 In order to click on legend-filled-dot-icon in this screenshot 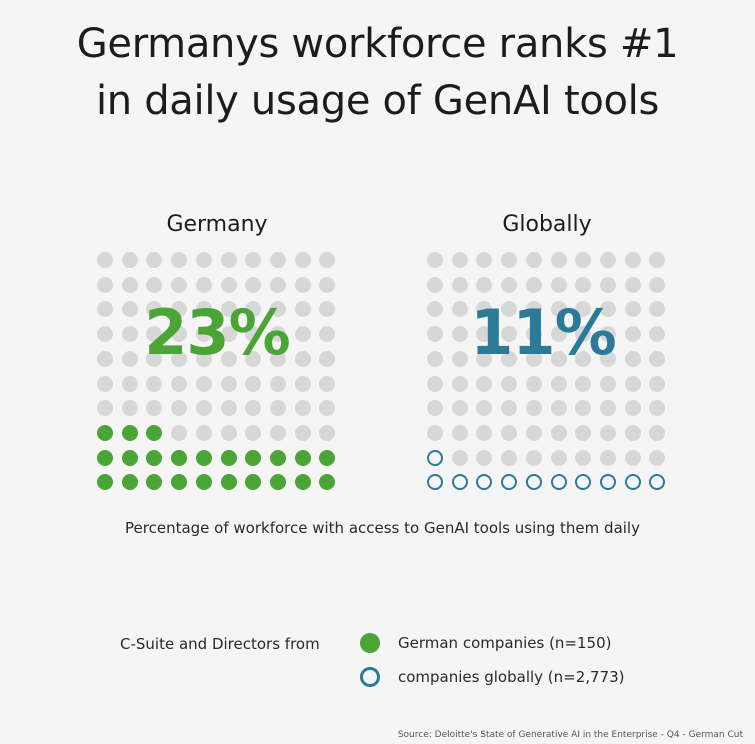, I will do `click(370, 643)`.